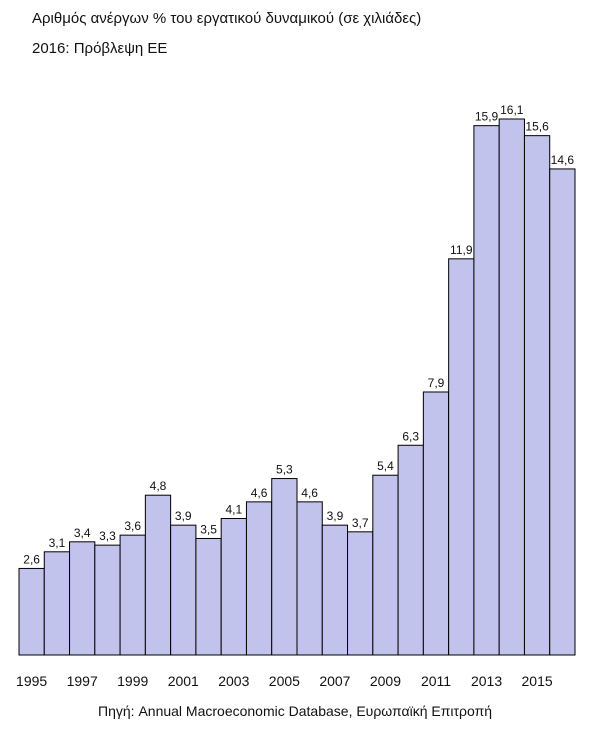 The width and height of the screenshot is (590, 732). What do you see at coordinates (31, 559) in the screenshot?
I see `value-label-1995: 2,6` at bounding box center [31, 559].